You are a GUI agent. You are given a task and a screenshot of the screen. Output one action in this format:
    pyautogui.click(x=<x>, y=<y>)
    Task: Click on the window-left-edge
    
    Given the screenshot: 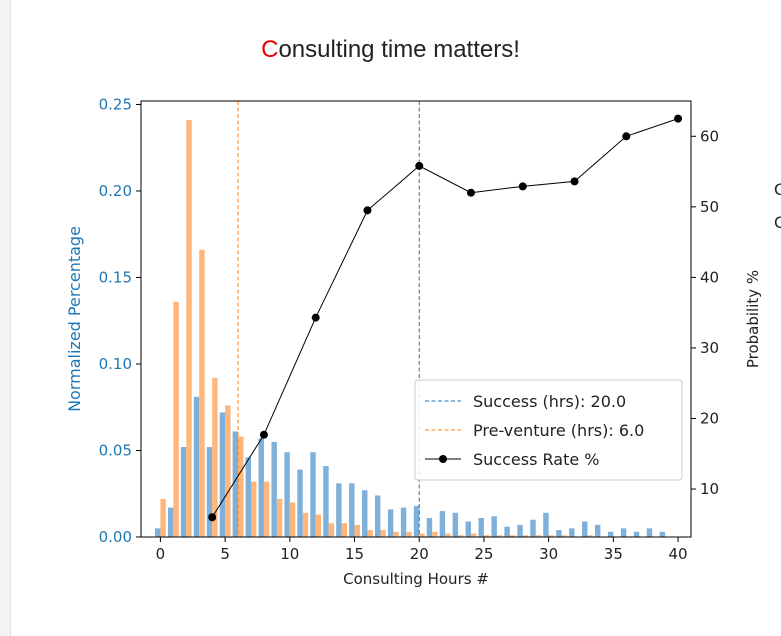 What is the action you would take?
    pyautogui.click(x=5, y=318)
    